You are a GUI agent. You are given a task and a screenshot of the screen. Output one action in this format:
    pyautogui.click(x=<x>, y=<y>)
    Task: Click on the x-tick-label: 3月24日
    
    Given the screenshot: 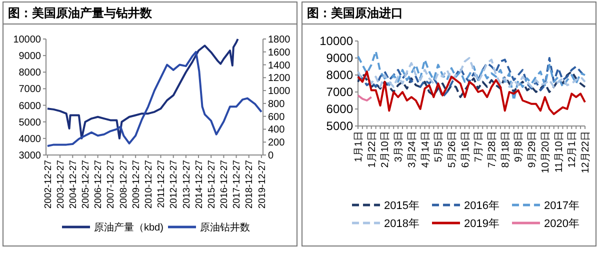 What is the action you would take?
    pyautogui.click(x=412, y=149)
    